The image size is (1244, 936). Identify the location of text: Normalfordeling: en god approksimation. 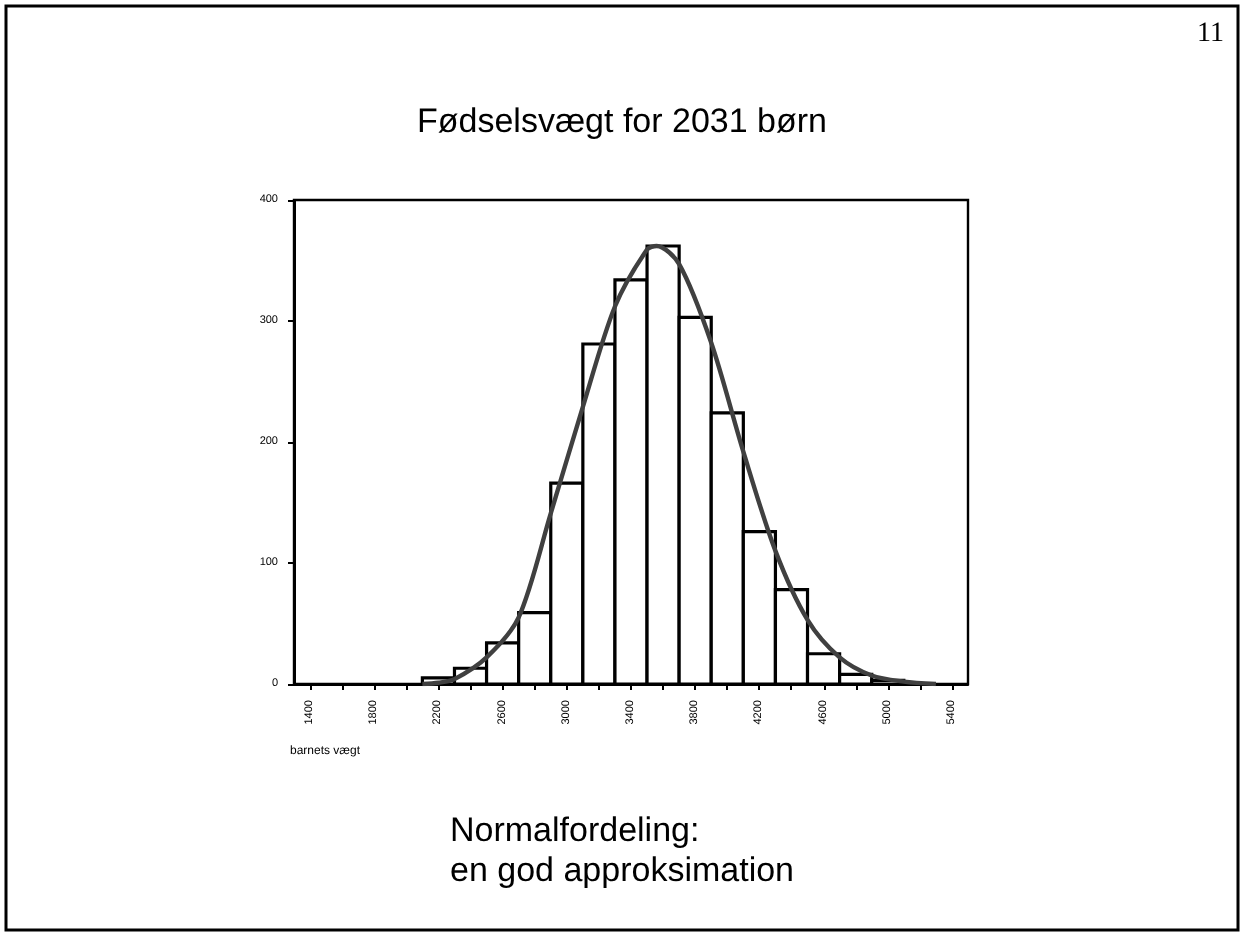
(622, 850).